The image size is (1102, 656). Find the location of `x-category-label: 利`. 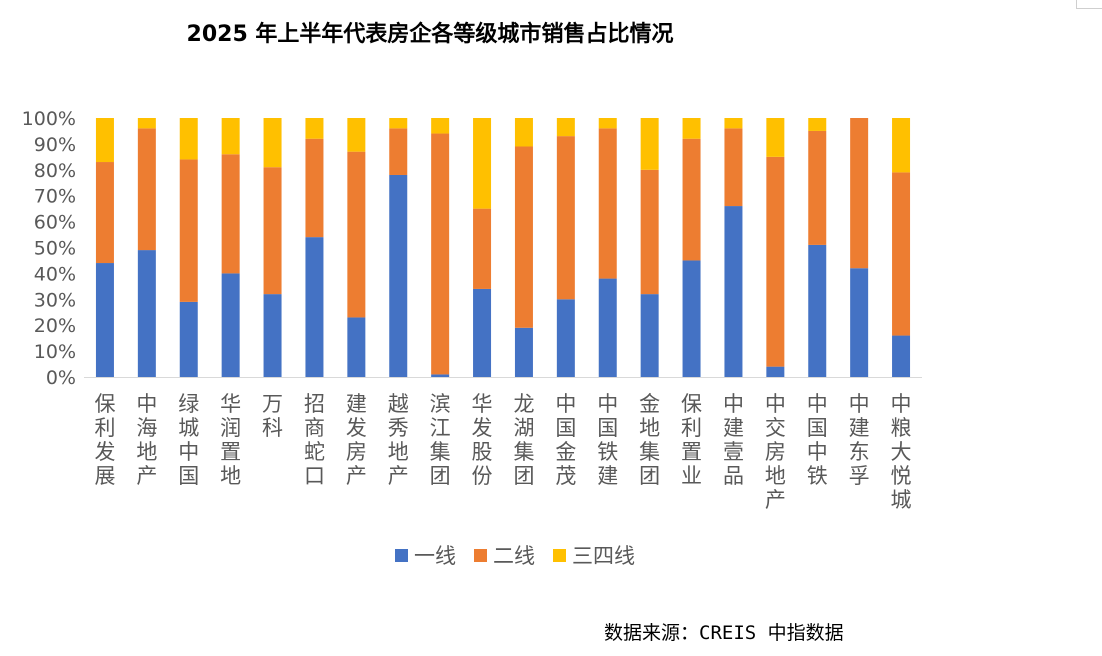

x-category-label: 利 is located at coordinates (104, 428).